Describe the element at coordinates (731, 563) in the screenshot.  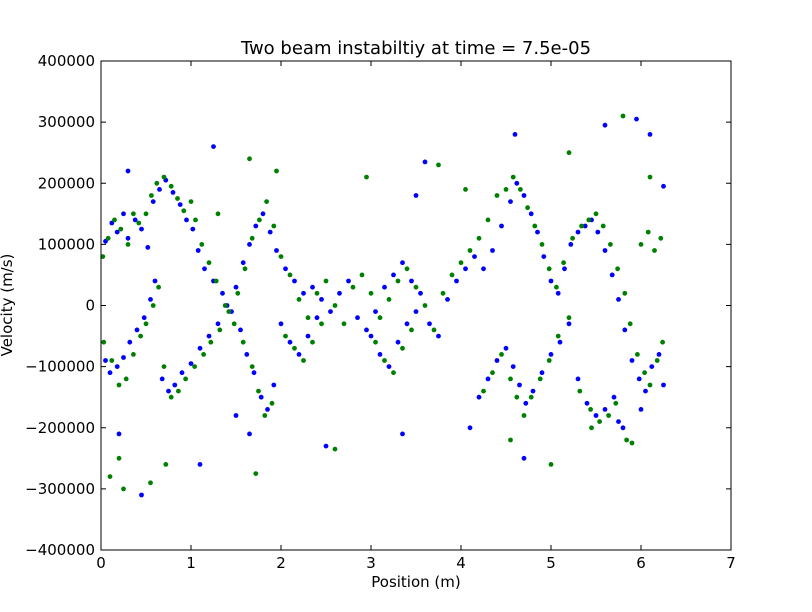
I see `x-tick-label: 7` at that location.